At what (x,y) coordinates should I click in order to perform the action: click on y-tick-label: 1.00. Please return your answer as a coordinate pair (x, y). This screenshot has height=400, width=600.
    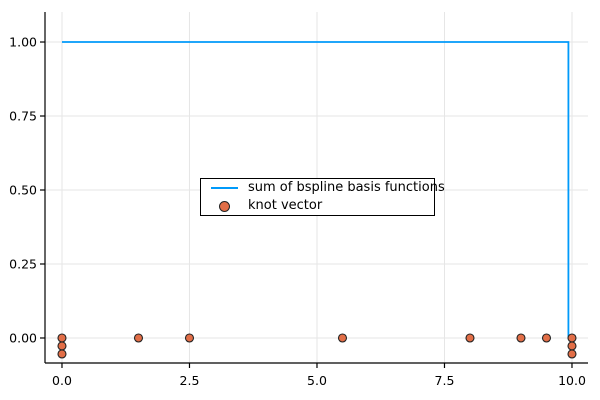
    Looking at the image, I should click on (23, 42).